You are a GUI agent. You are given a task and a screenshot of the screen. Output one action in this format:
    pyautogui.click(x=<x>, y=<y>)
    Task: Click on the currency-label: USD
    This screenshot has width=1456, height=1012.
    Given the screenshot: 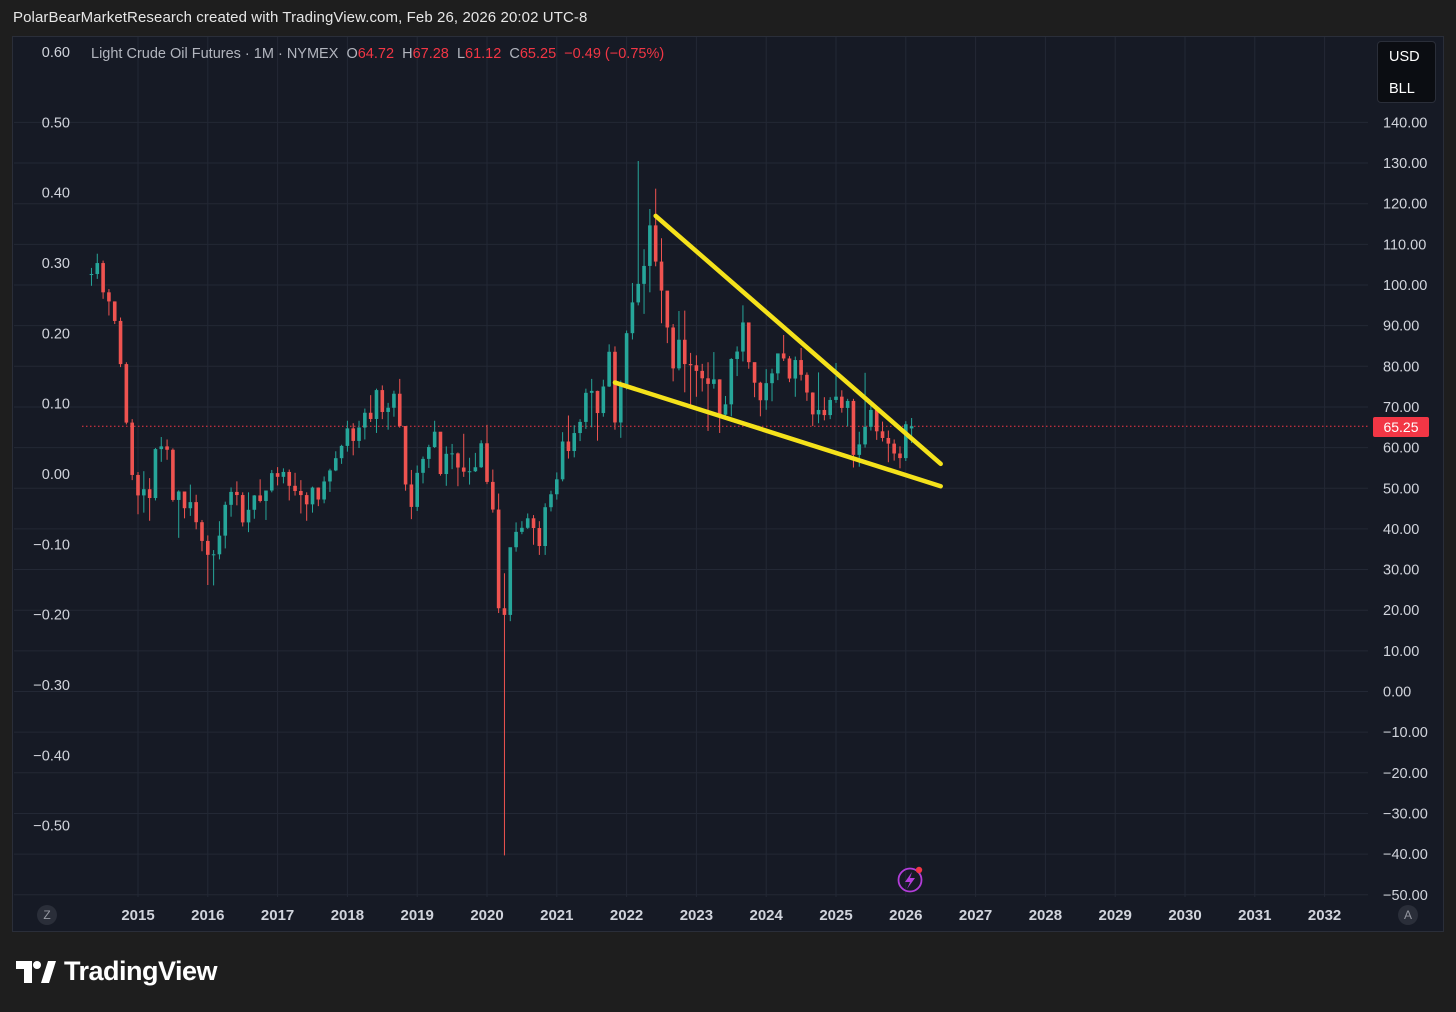 What is the action you would take?
    pyautogui.click(x=1404, y=57)
    